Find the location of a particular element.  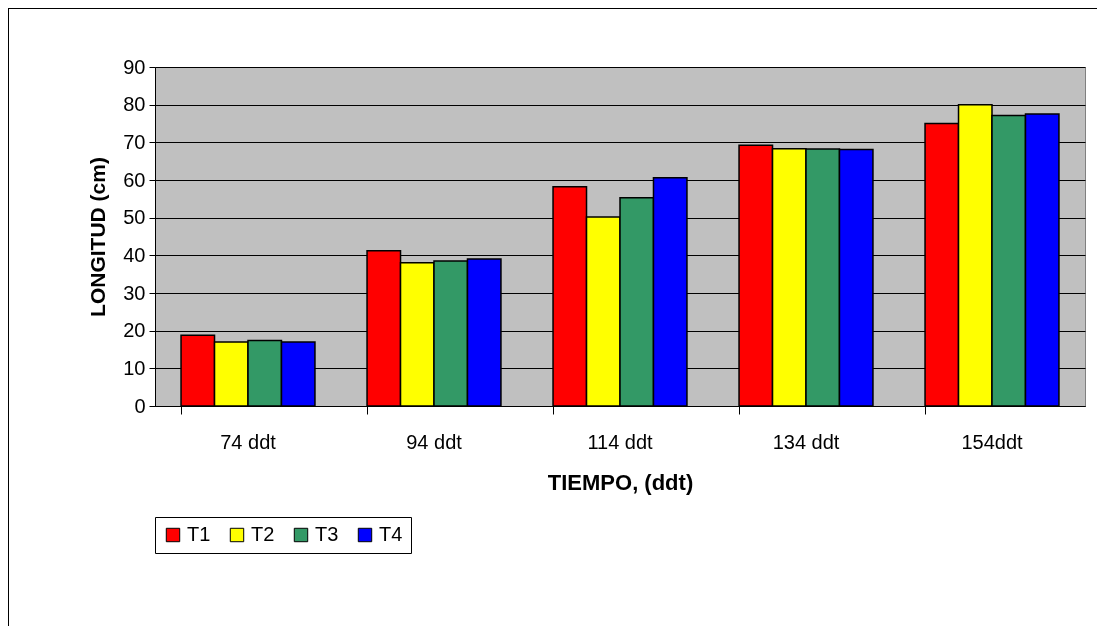

x-tick-label: 74 ddt is located at coordinates (248, 441).